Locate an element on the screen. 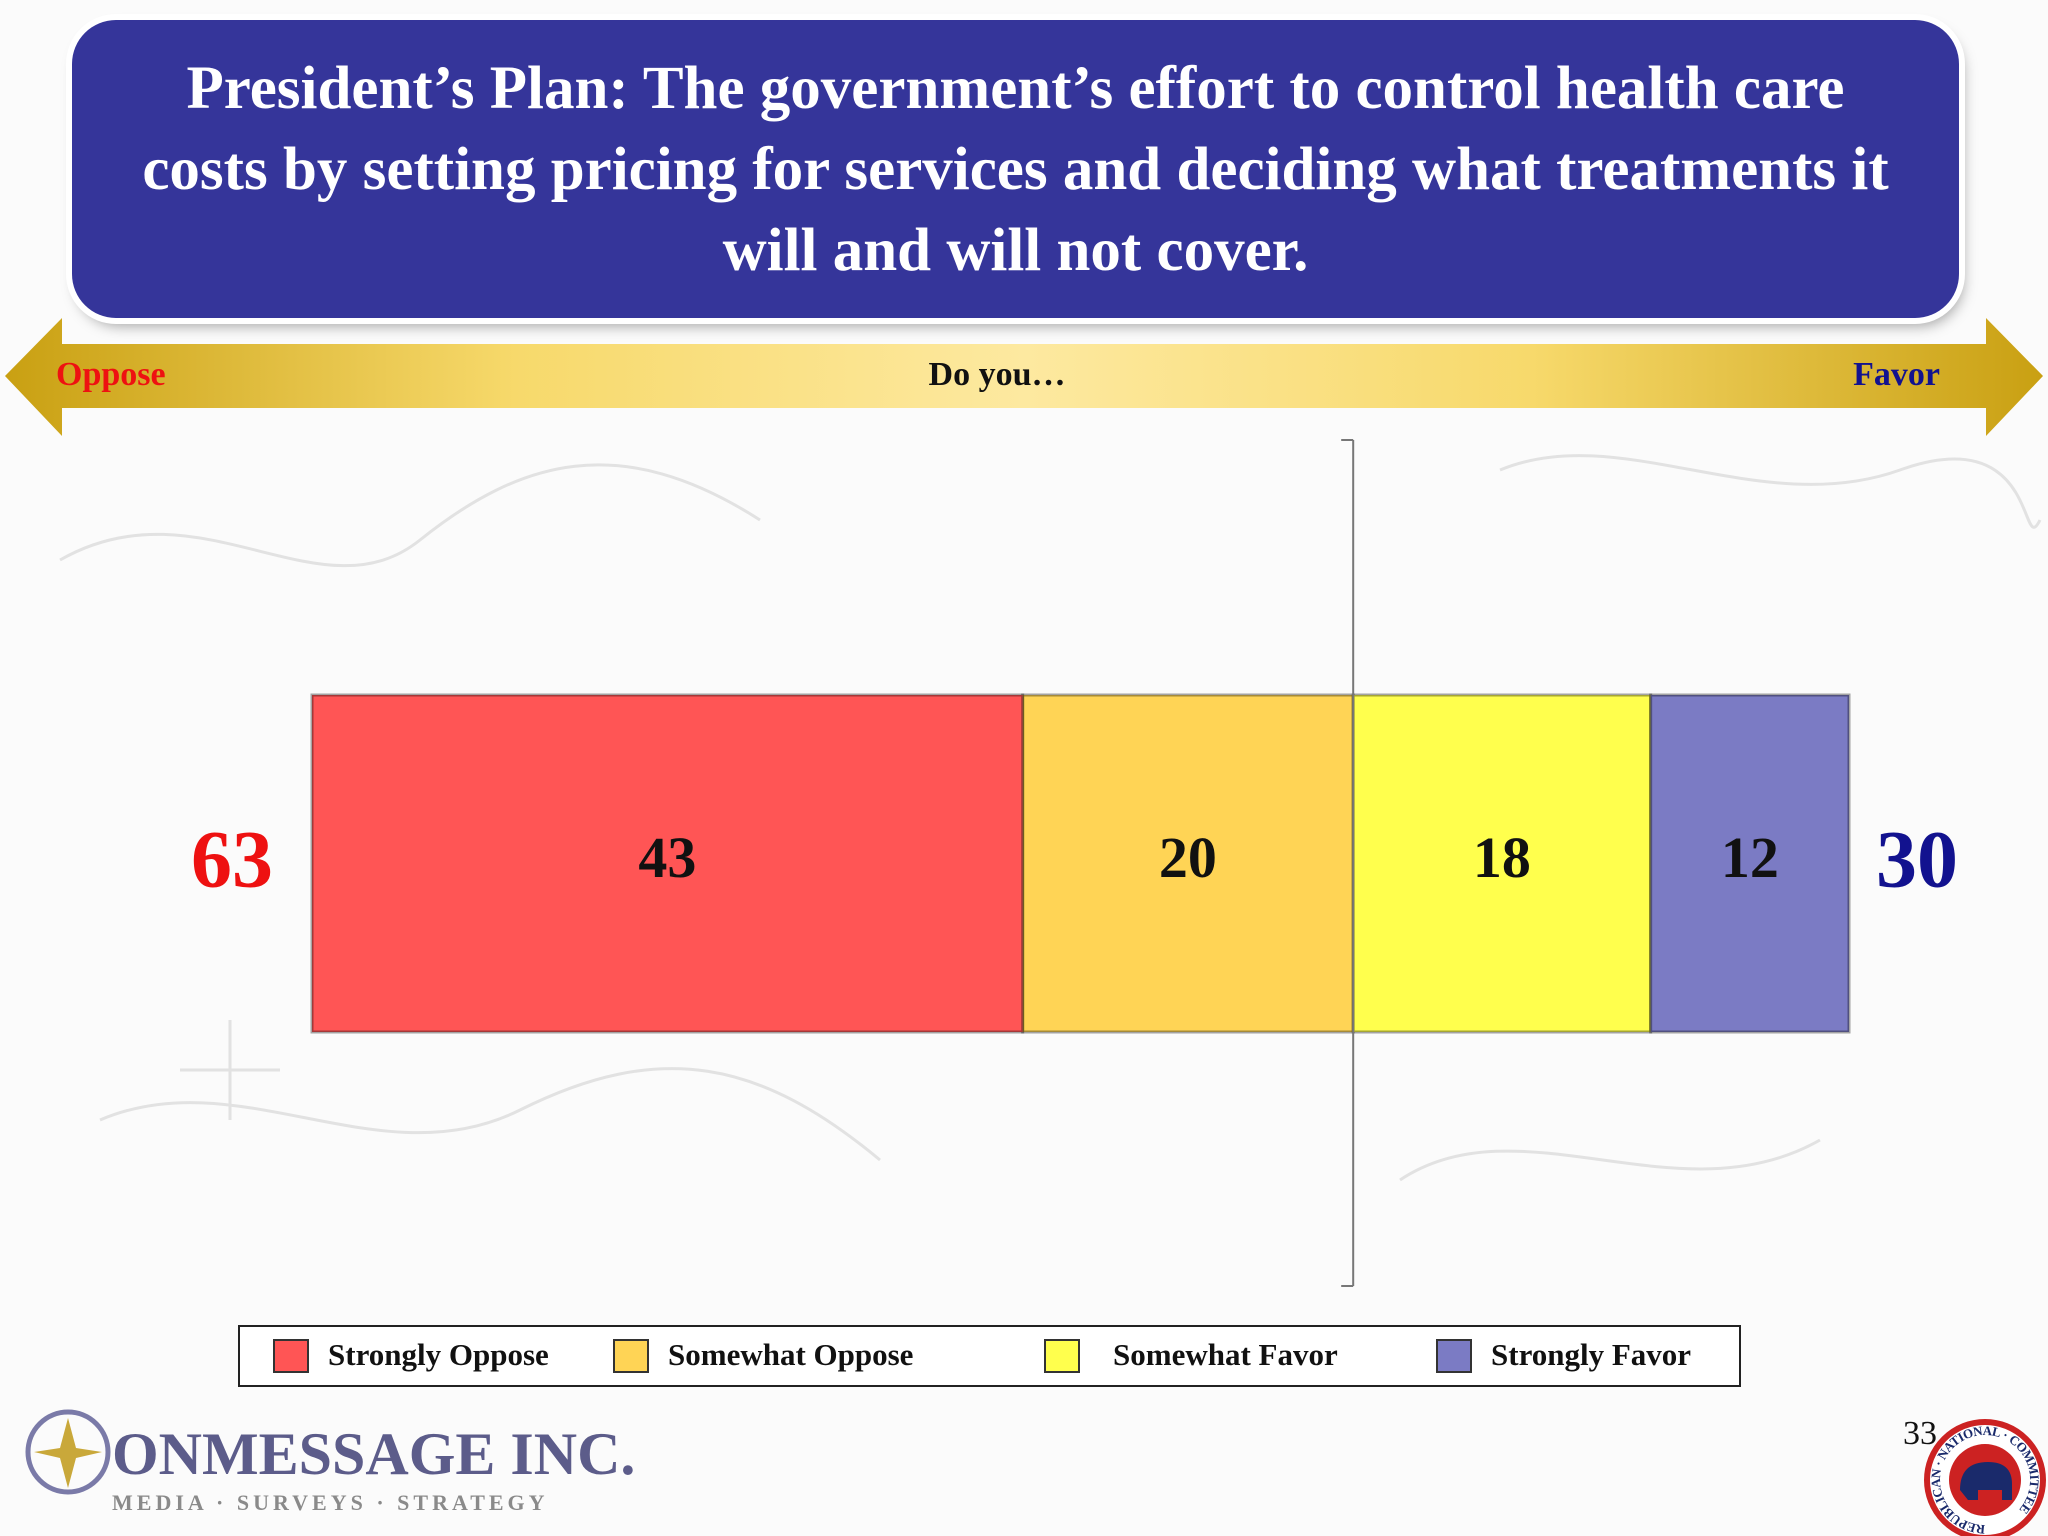 This screenshot has width=2048, height=1536. rnc-seal: REPUBLICAN · NATIONAL · COMMITTEE is located at coordinates (1985, 1477).